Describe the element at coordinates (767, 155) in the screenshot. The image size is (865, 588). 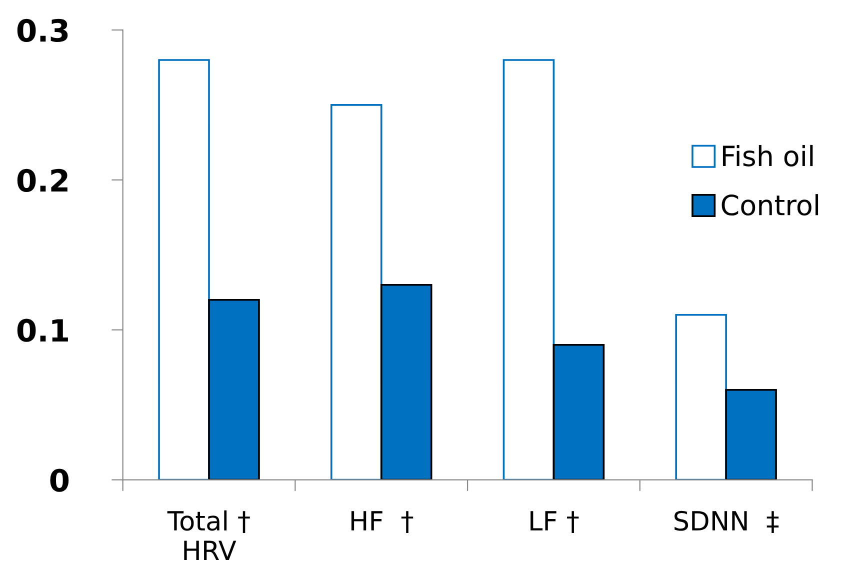
I see `legend-label: Fish oil` at that location.